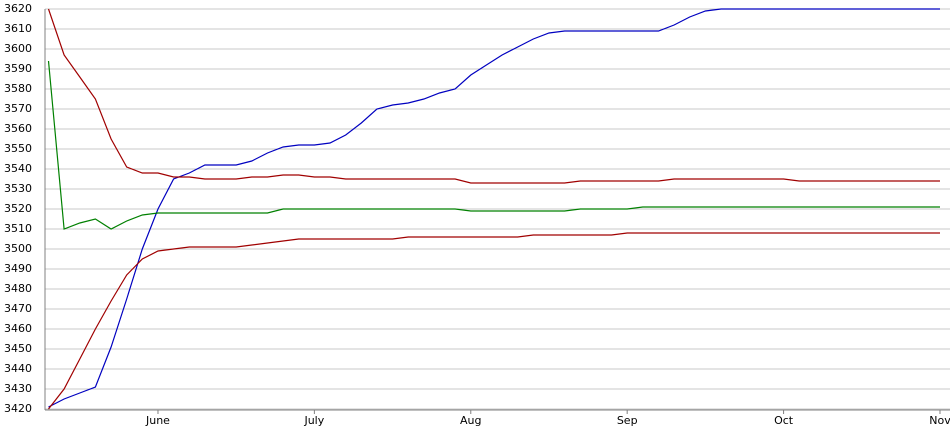 This screenshot has height=435, width=950. I want to click on y-tick-label: 3510, so click(18, 228).